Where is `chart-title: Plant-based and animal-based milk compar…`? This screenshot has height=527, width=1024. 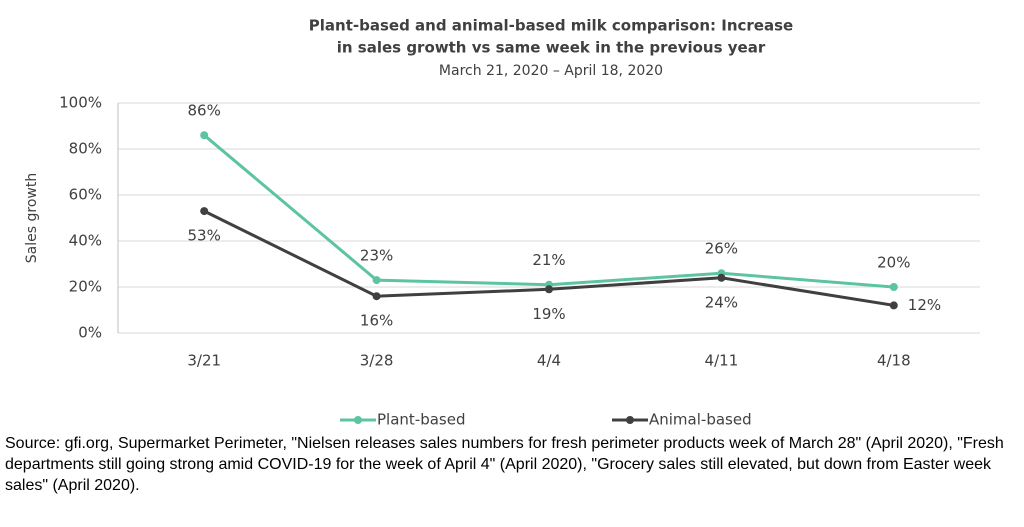
chart-title: Plant-based and animal-based milk compar… is located at coordinates (551, 26).